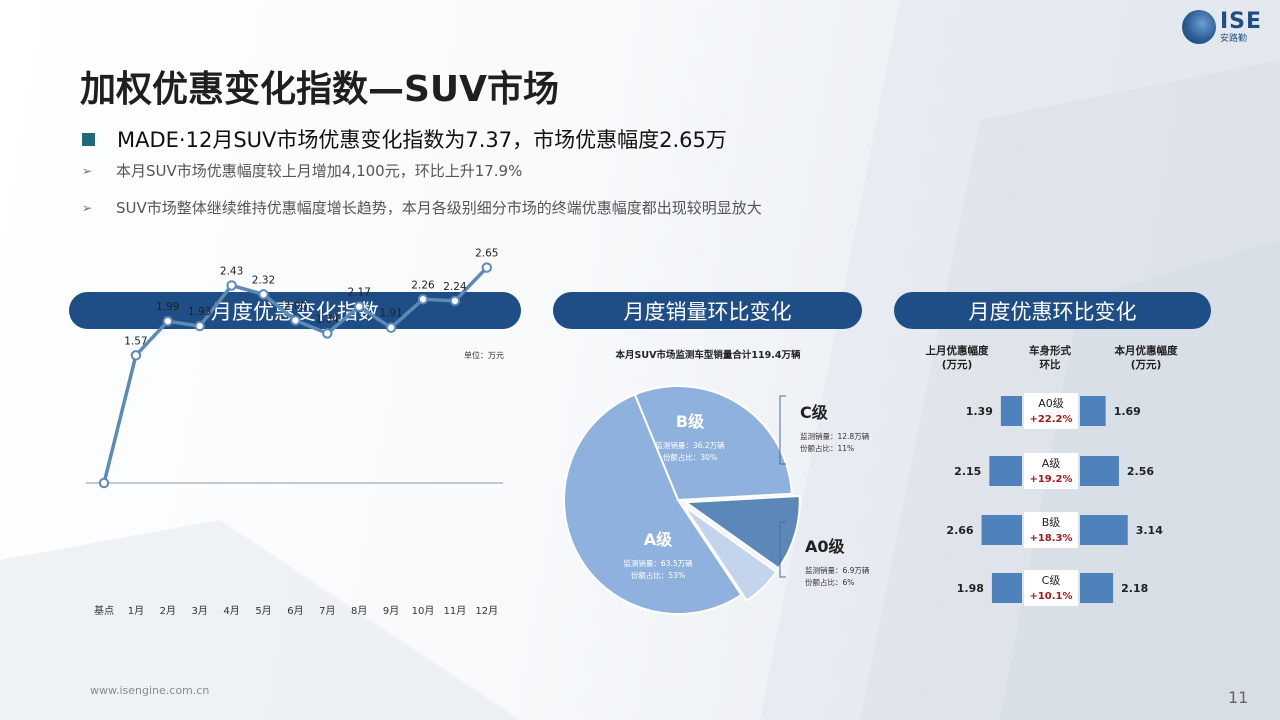 Image resolution: width=1280 pixels, height=720 pixels. Describe the element at coordinates (263, 280) in the screenshot. I see `data-label: 2.32` at that location.